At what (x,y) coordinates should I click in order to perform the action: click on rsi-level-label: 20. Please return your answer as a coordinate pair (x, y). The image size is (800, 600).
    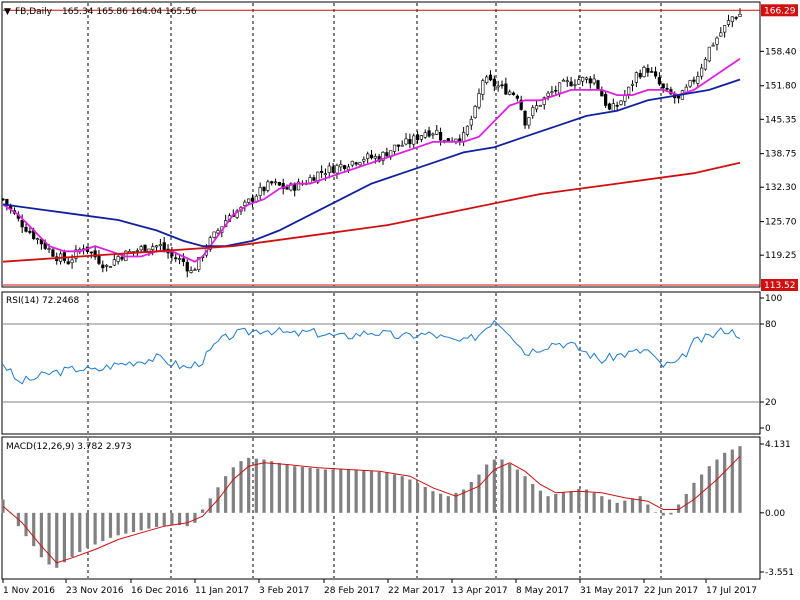
    Looking at the image, I should click on (771, 403).